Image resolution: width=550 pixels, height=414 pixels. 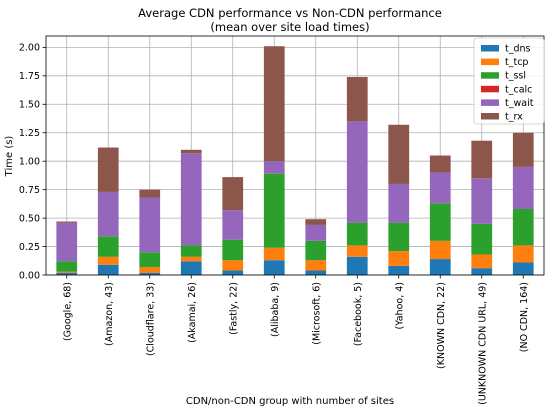 I want to click on y-tick-label: 0.75, so click(x=29, y=190).